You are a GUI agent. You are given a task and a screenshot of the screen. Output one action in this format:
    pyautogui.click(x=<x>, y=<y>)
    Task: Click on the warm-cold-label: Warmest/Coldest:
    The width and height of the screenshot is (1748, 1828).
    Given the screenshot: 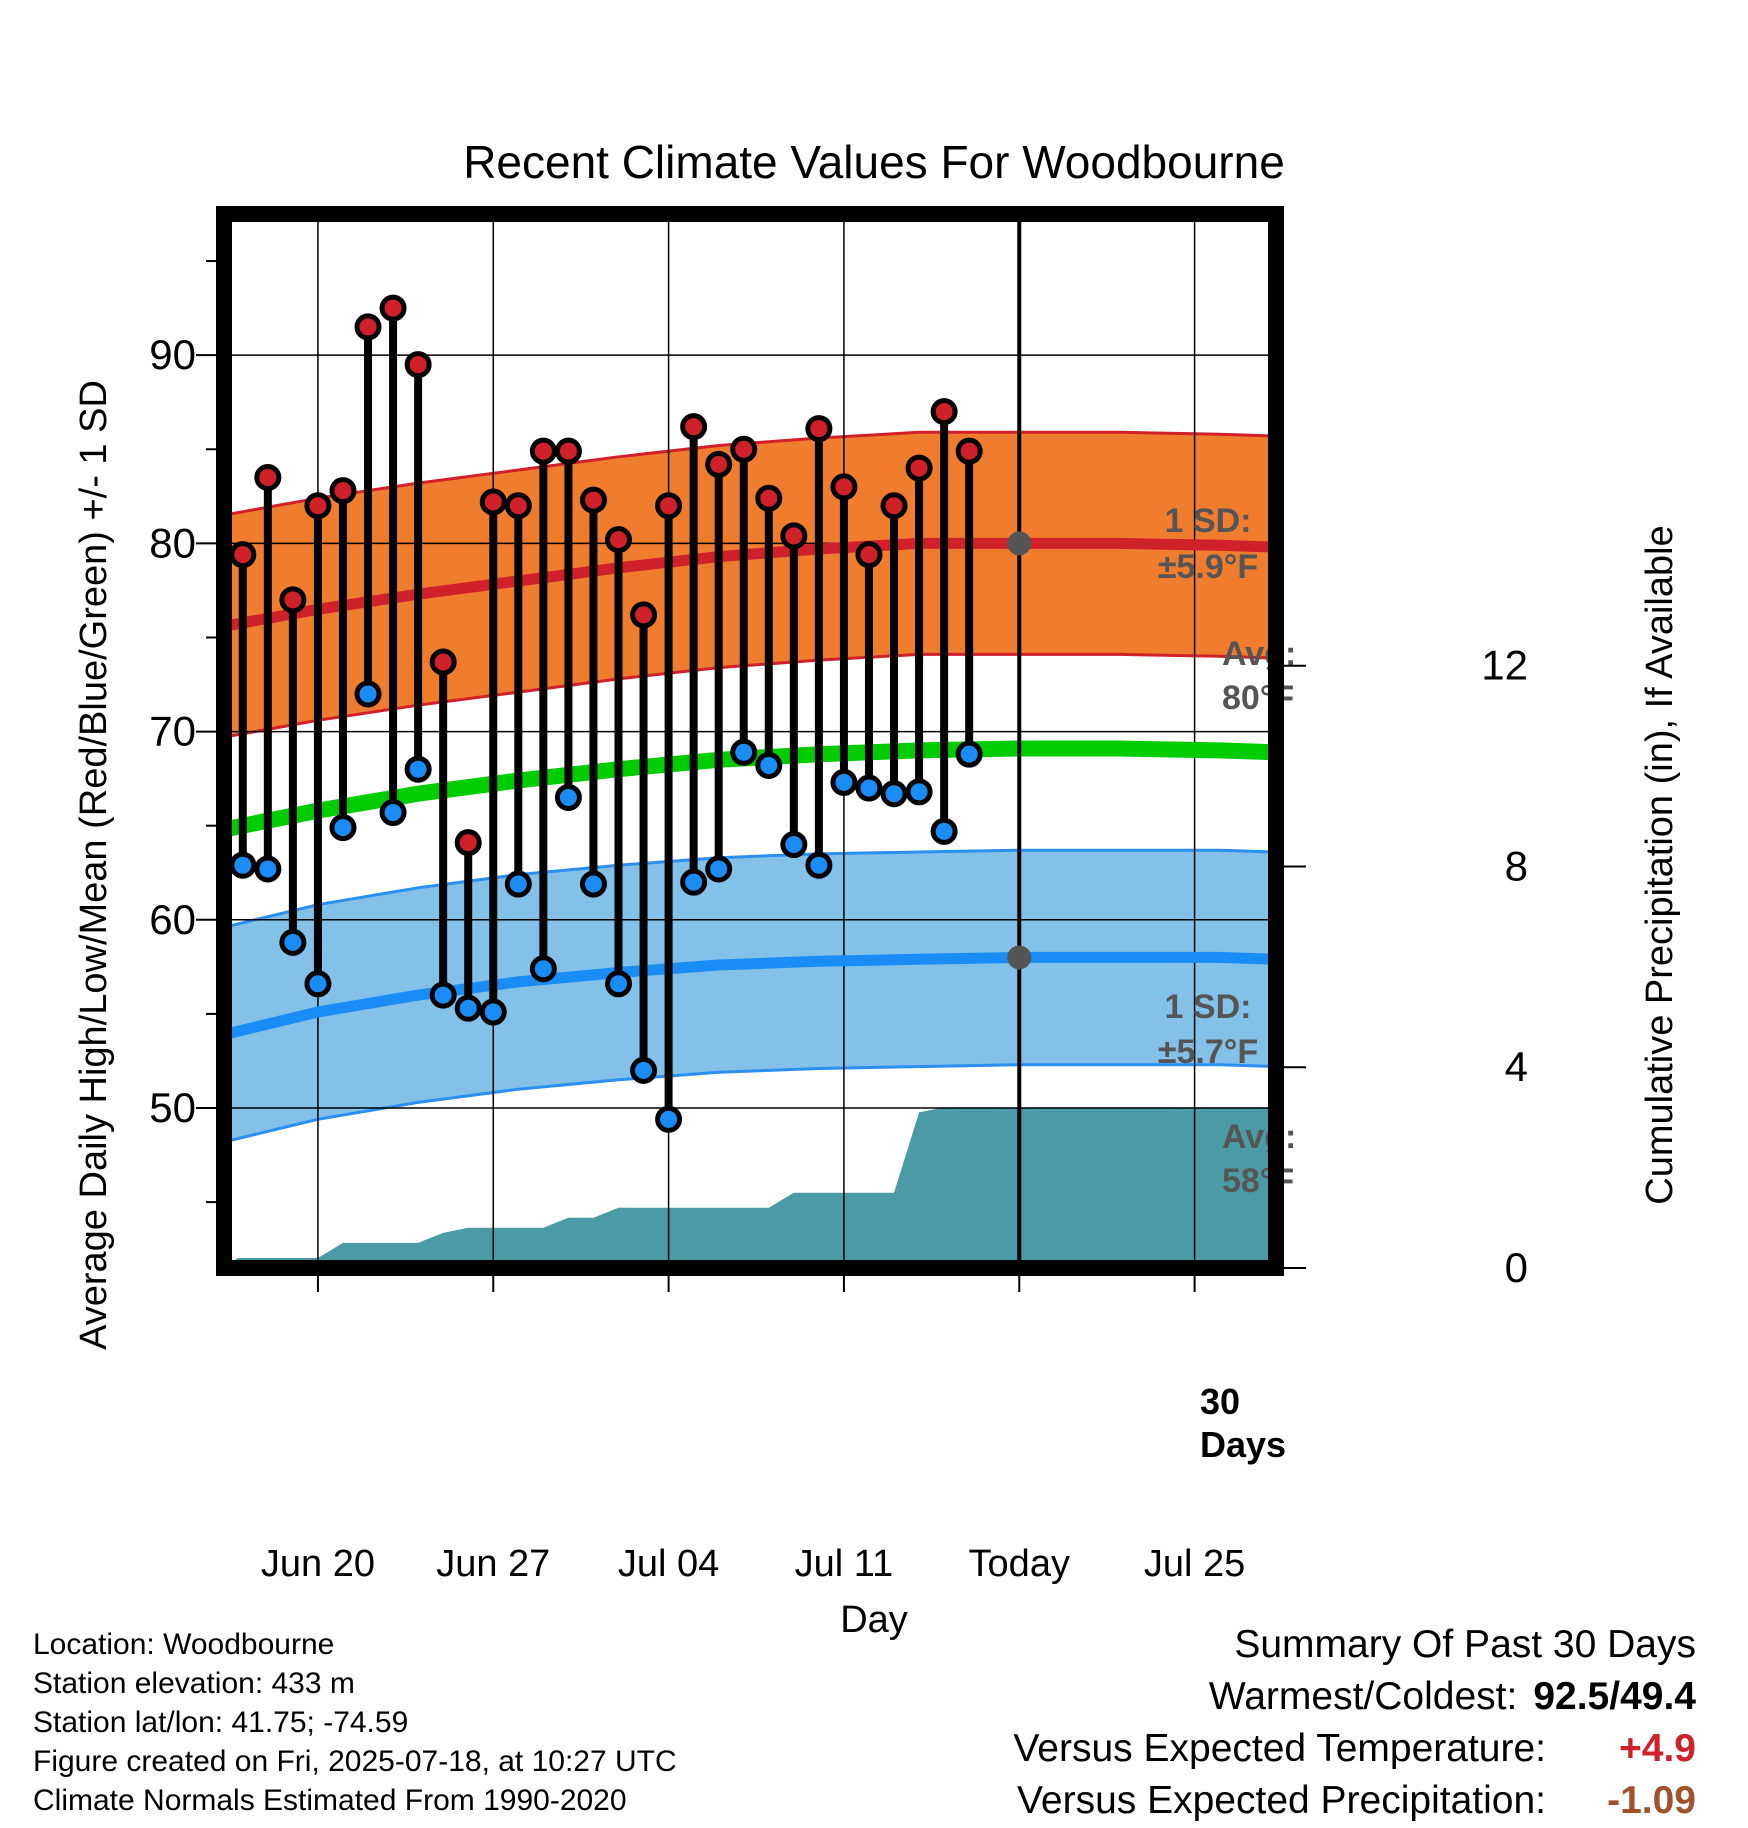 What is the action you would take?
    pyautogui.click(x=1363, y=1696)
    